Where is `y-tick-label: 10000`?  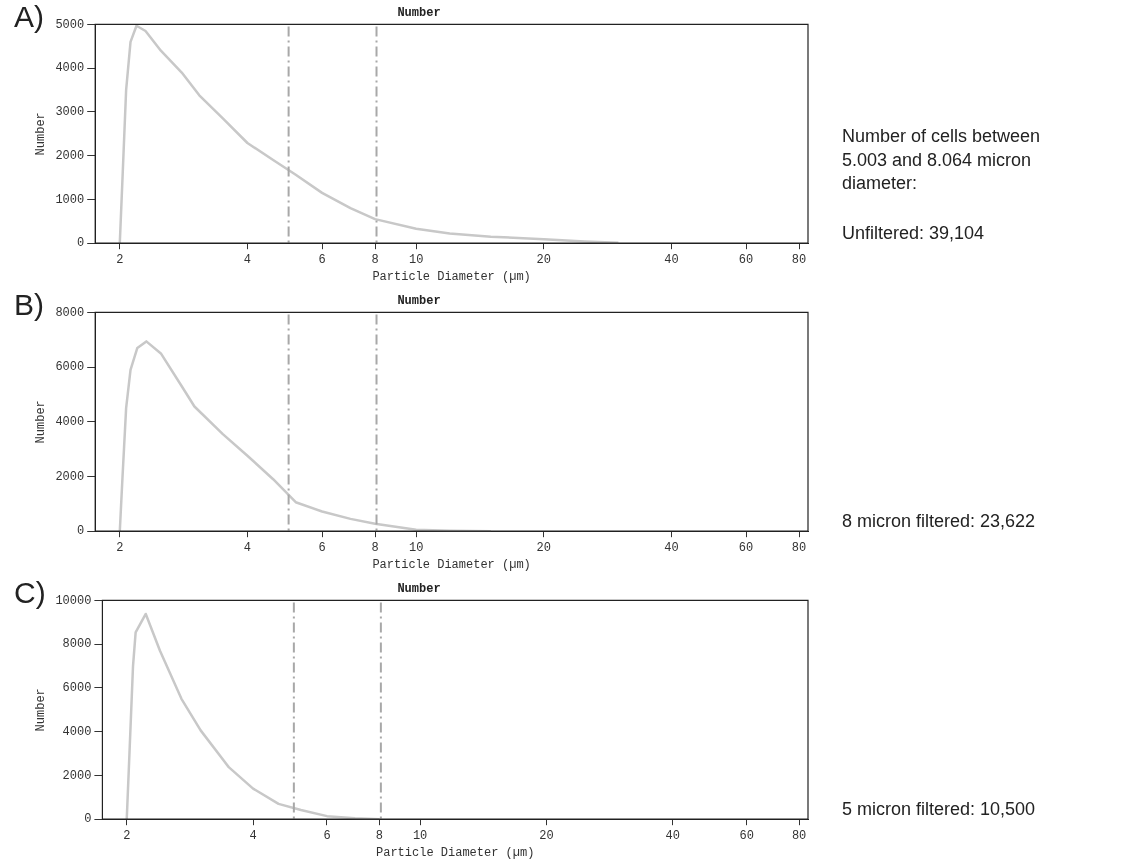
y-tick-label: 10000 is located at coordinates (73, 600).